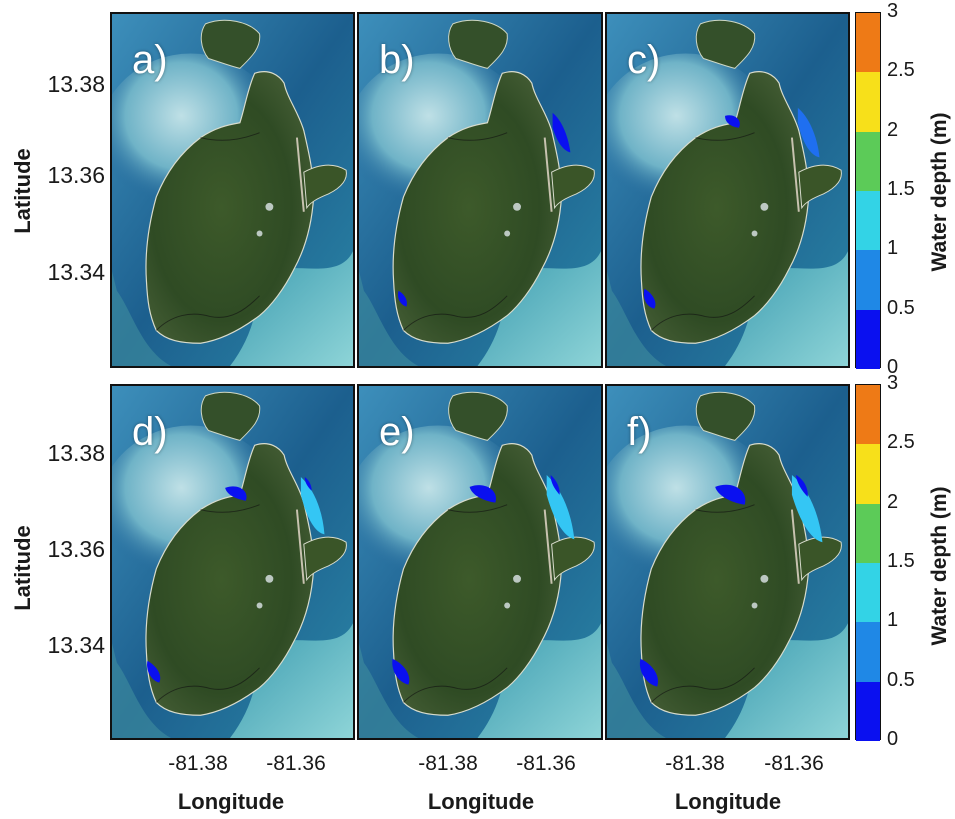 This screenshot has width=955, height=819. Describe the element at coordinates (150, 60) in the screenshot. I see `panel-label: a)` at that location.